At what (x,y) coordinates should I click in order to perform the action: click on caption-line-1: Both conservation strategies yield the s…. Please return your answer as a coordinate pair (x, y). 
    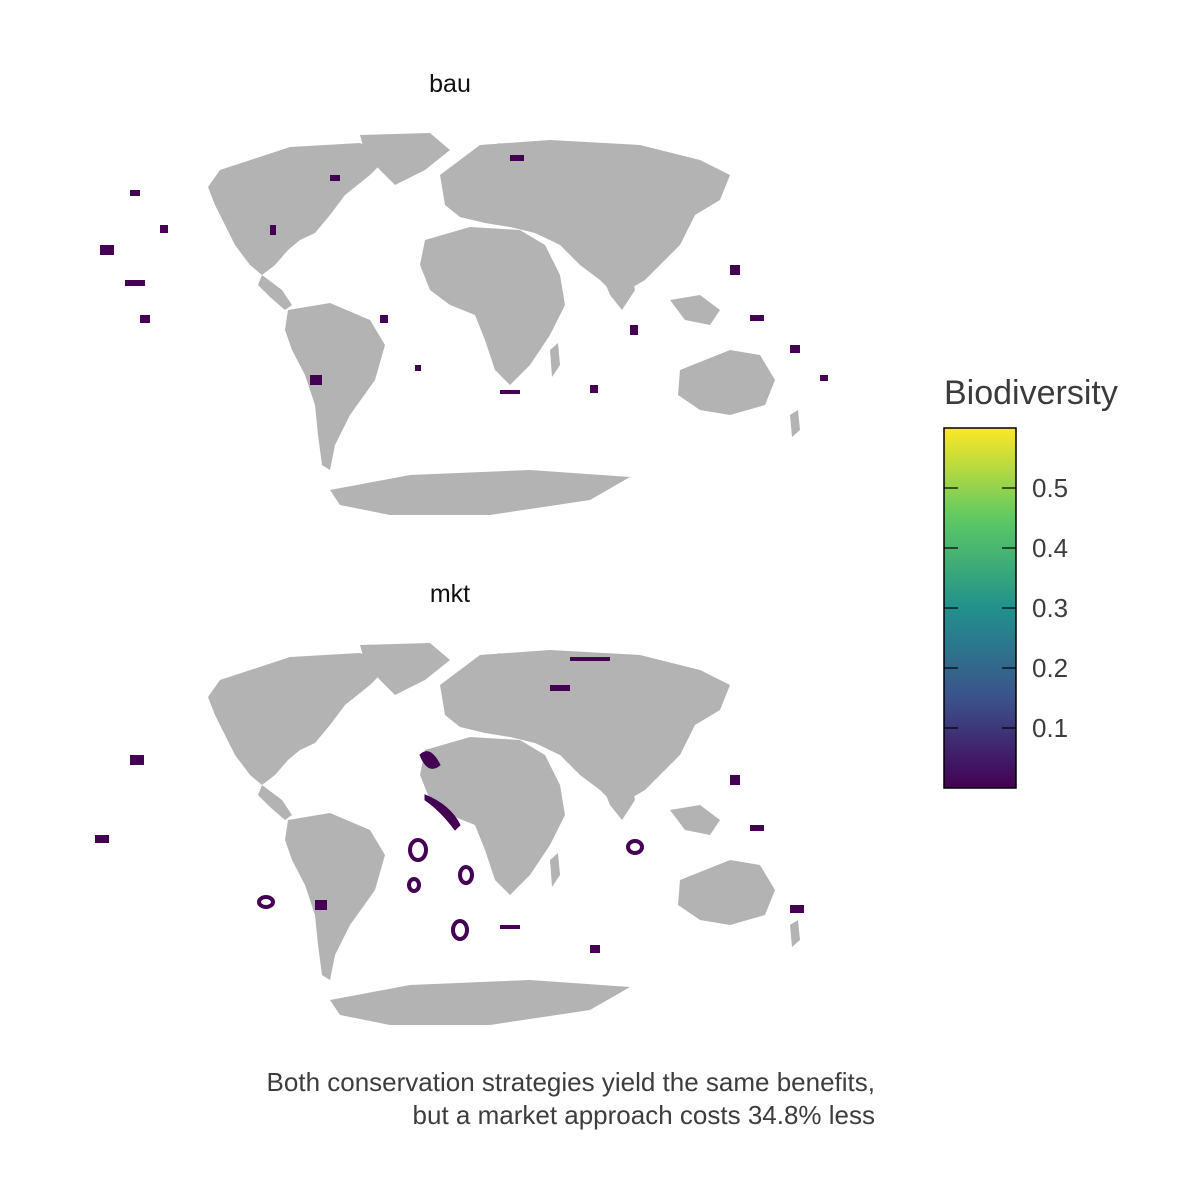
    Looking at the image, I should click on (570, 1082).